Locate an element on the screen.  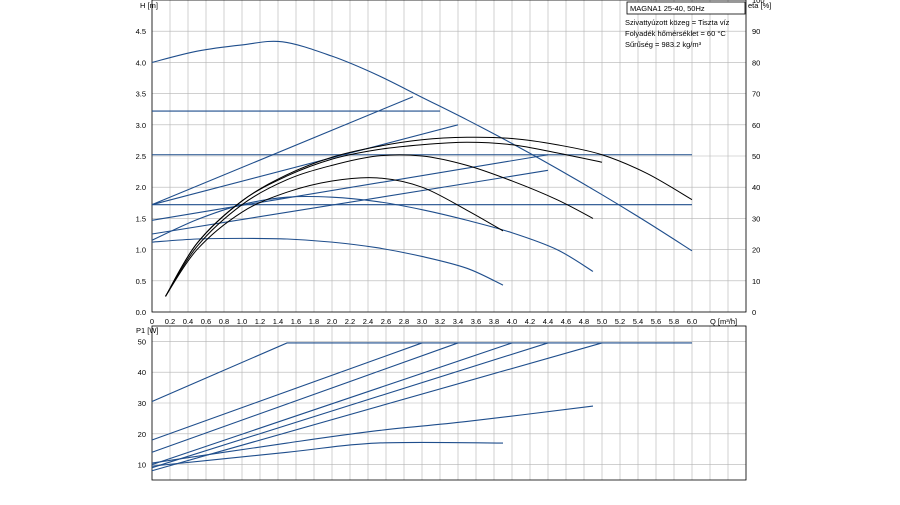
x-tick-label: 4.8 is located at coordinates (584, 321).